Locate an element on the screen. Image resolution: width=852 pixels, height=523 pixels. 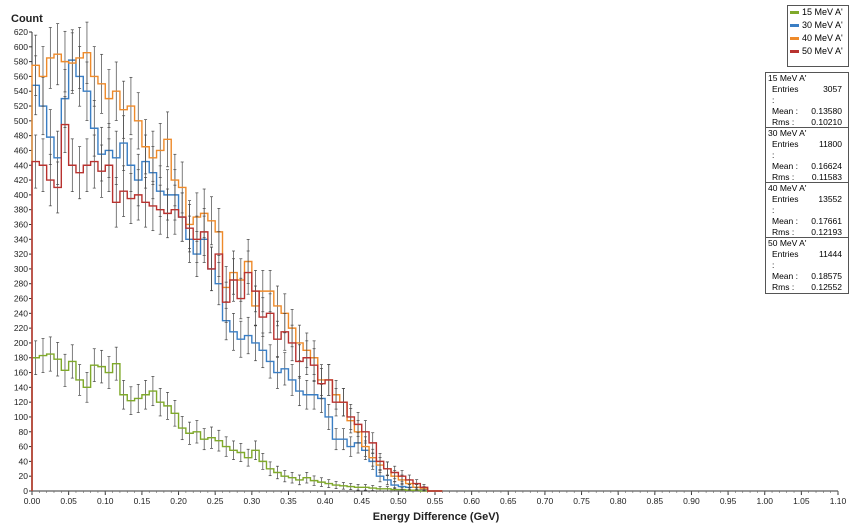
y-tick-label: 20 is located at coordinates (24, 476).